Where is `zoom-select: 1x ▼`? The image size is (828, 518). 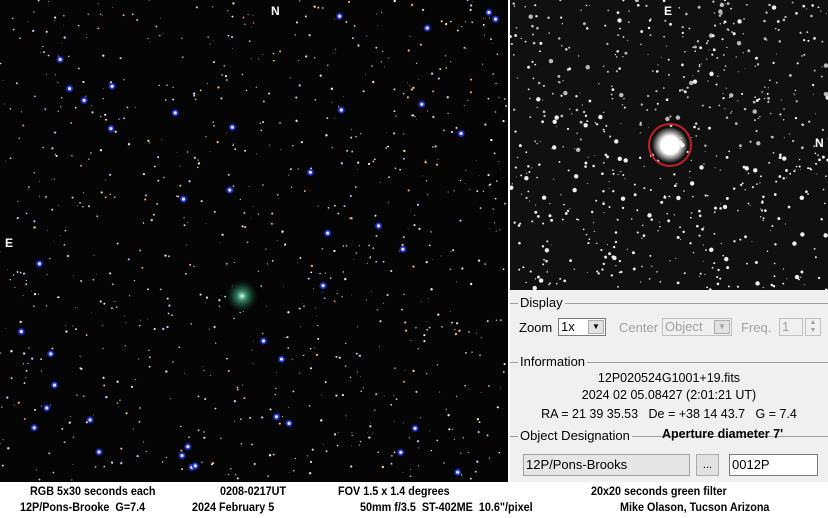
zoom-select: 1x ▼ is located at coordinates (582, 327).